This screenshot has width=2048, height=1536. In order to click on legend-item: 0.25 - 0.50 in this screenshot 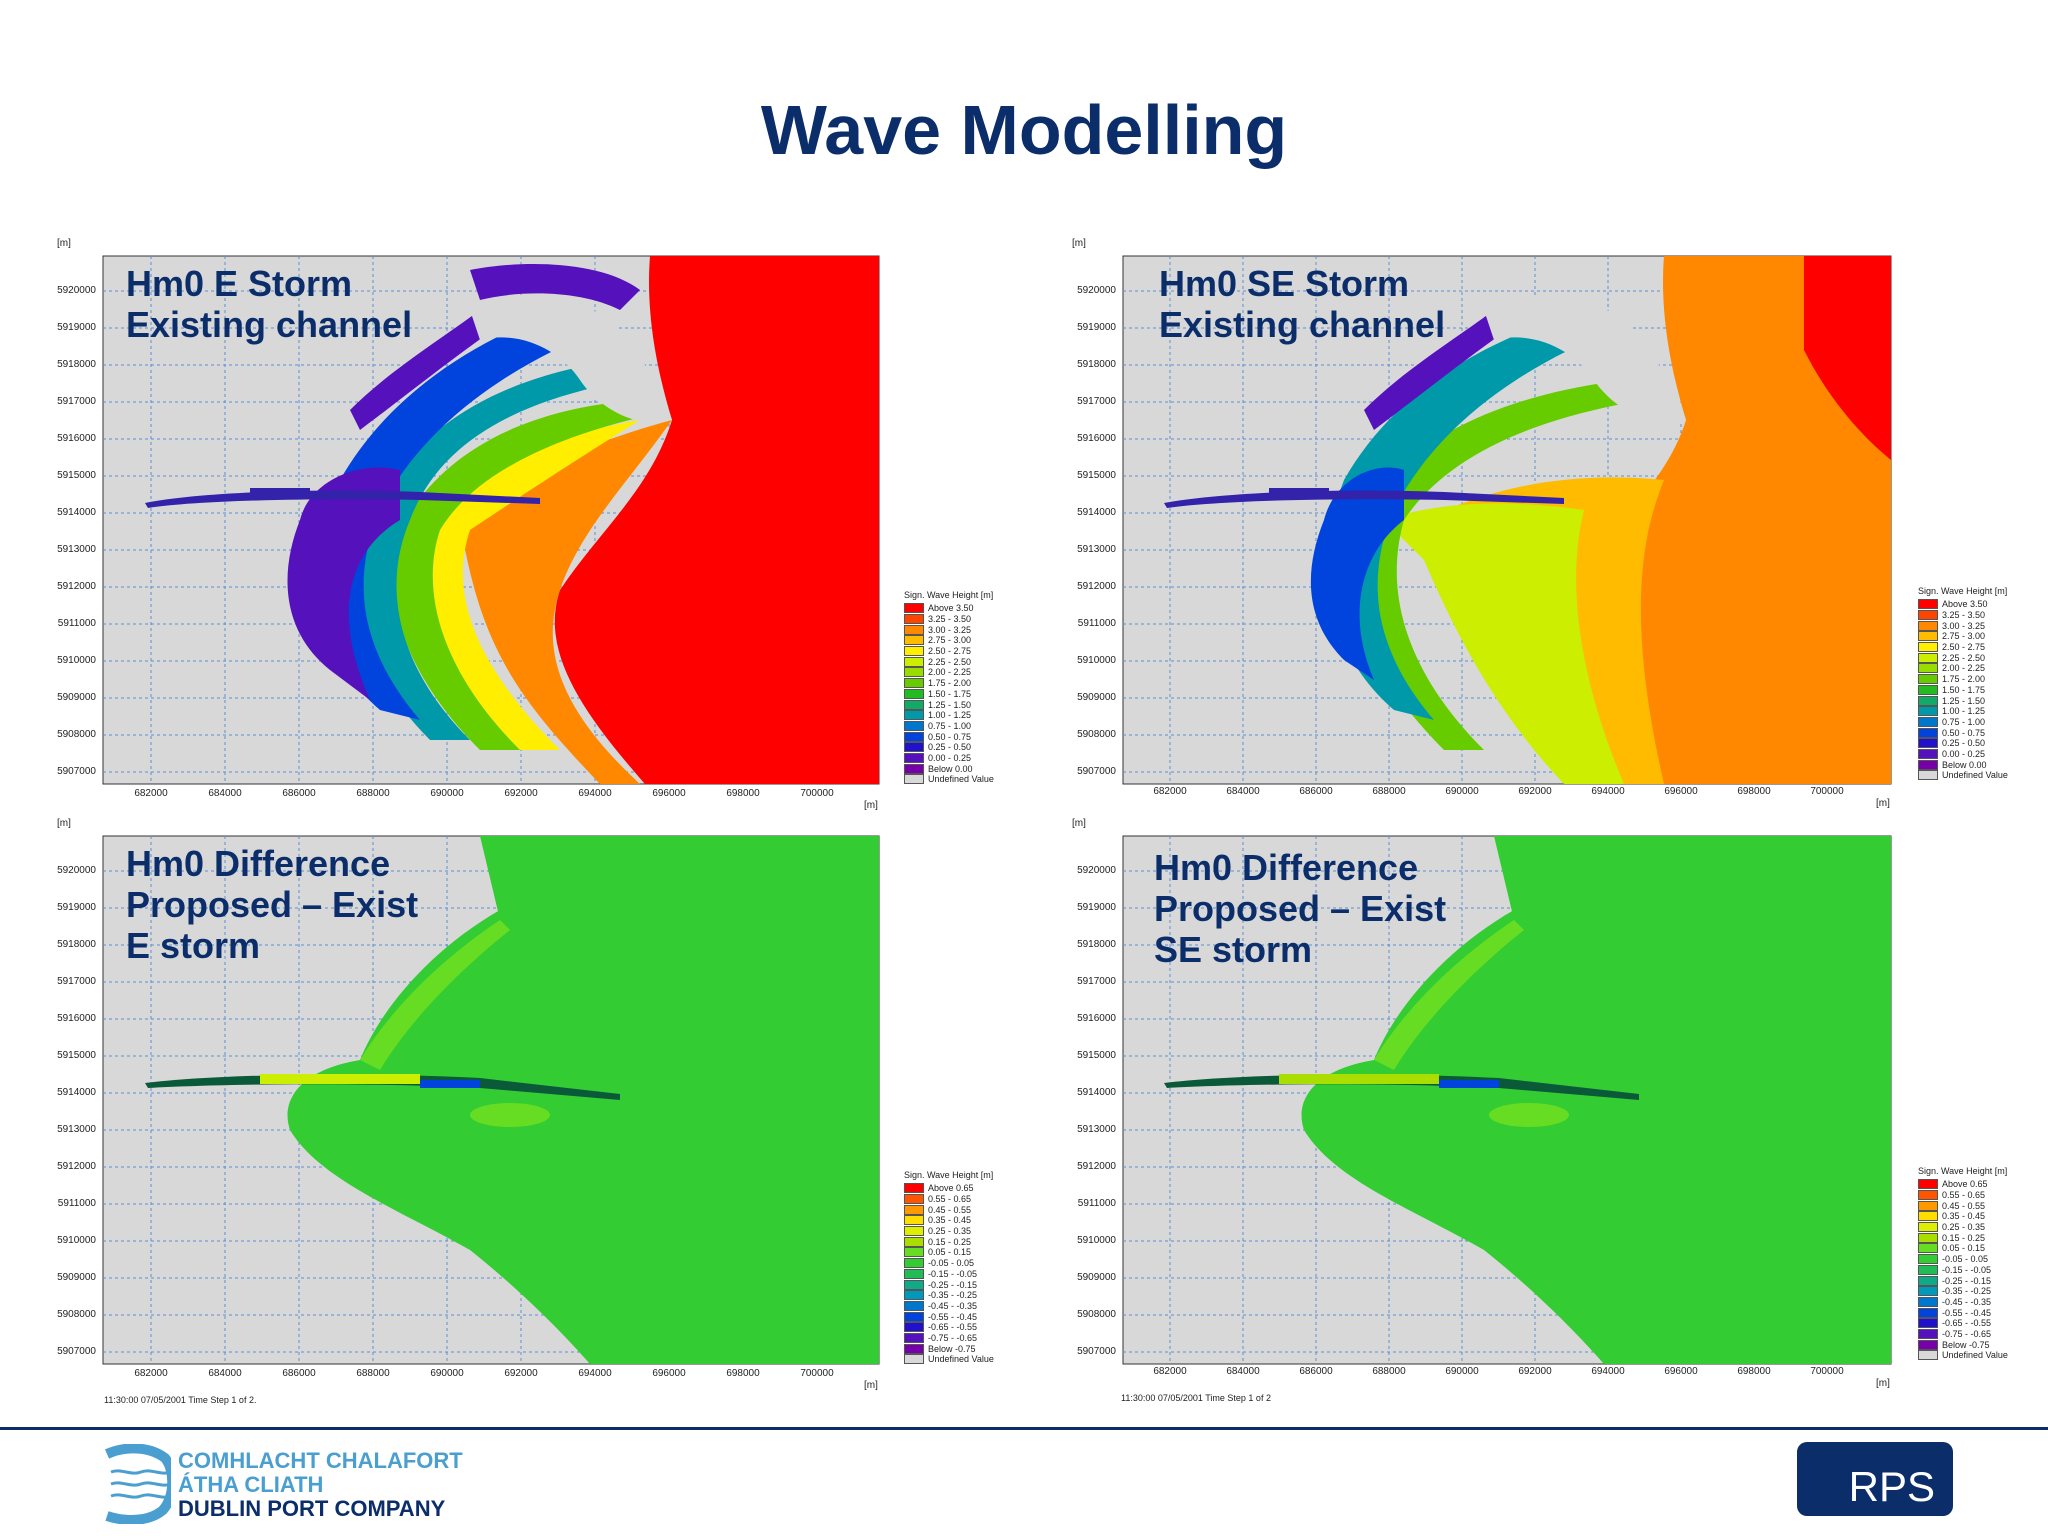, I will do `click(1963, 743)`.